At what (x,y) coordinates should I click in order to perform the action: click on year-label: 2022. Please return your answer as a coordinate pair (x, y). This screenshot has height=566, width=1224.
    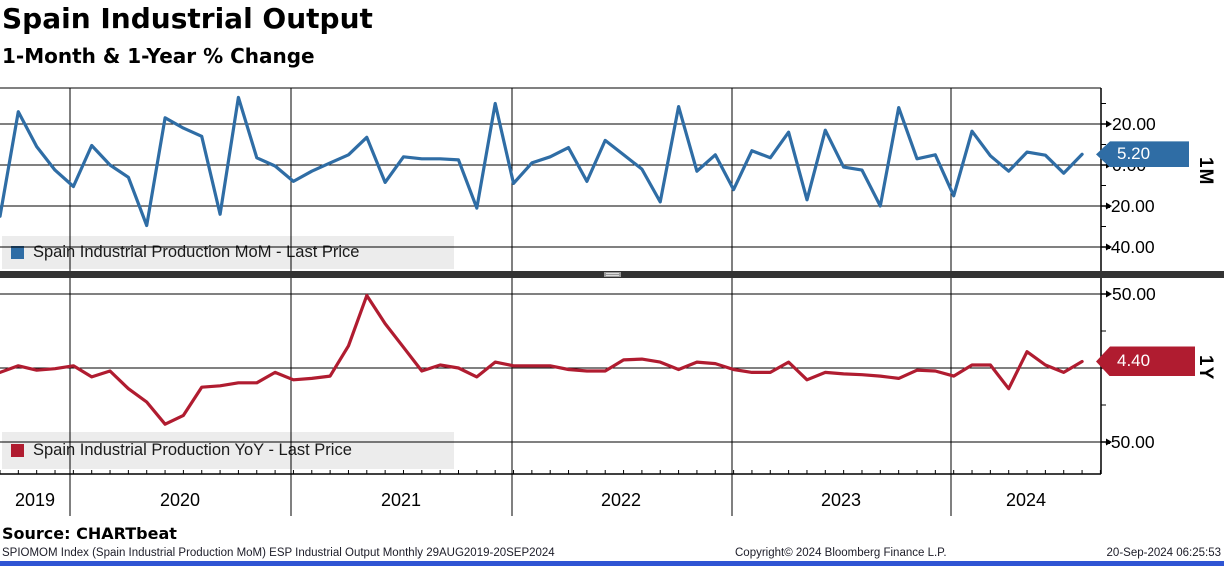
    Looking at the image, I should click on (621, 500).